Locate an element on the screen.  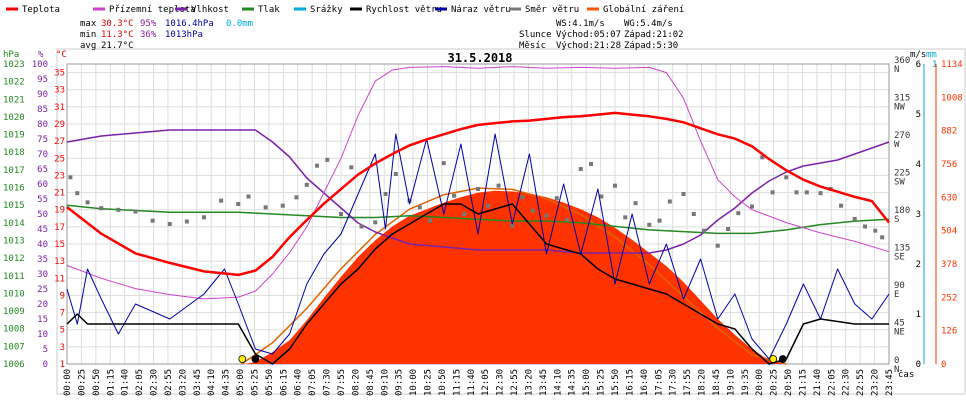
tick-time: 17:30 is located at coordinates (674, 382).